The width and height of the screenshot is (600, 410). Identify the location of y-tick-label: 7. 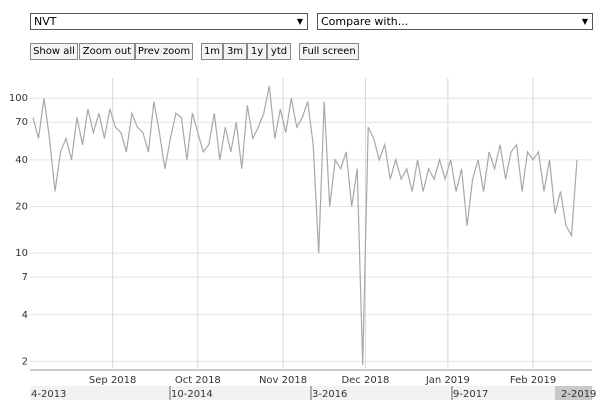
(25, 277).